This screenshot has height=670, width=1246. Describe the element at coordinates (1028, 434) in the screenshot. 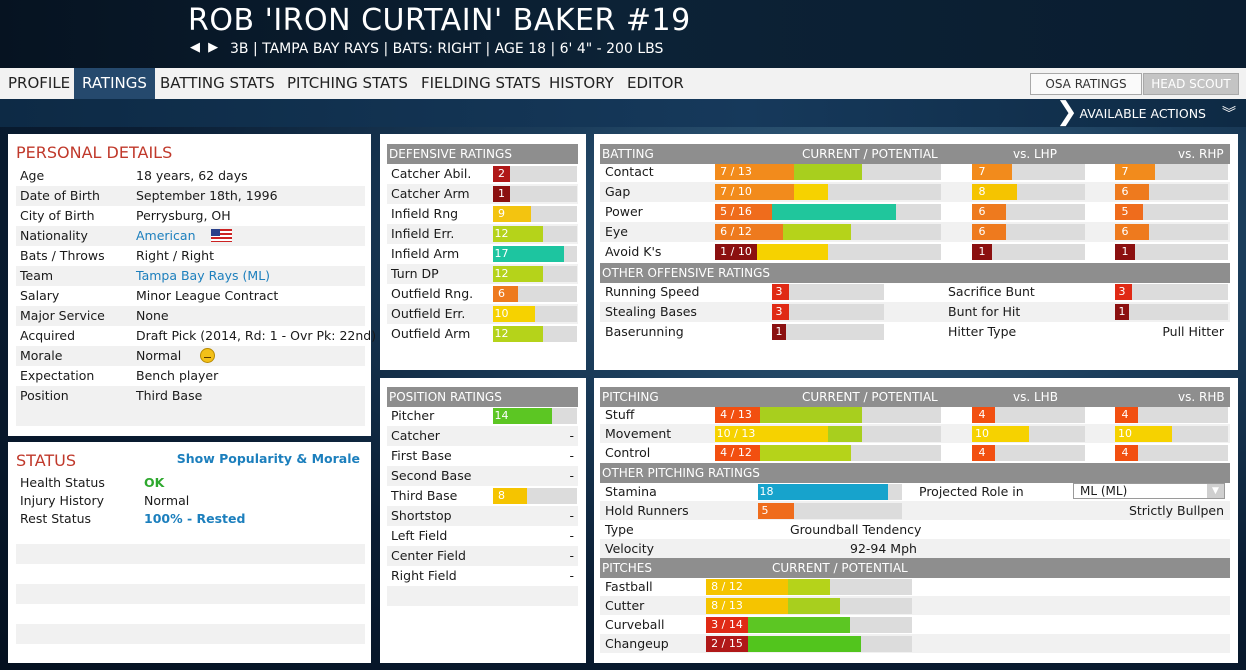

I see `pitching-vl-bar: 10` at that location.